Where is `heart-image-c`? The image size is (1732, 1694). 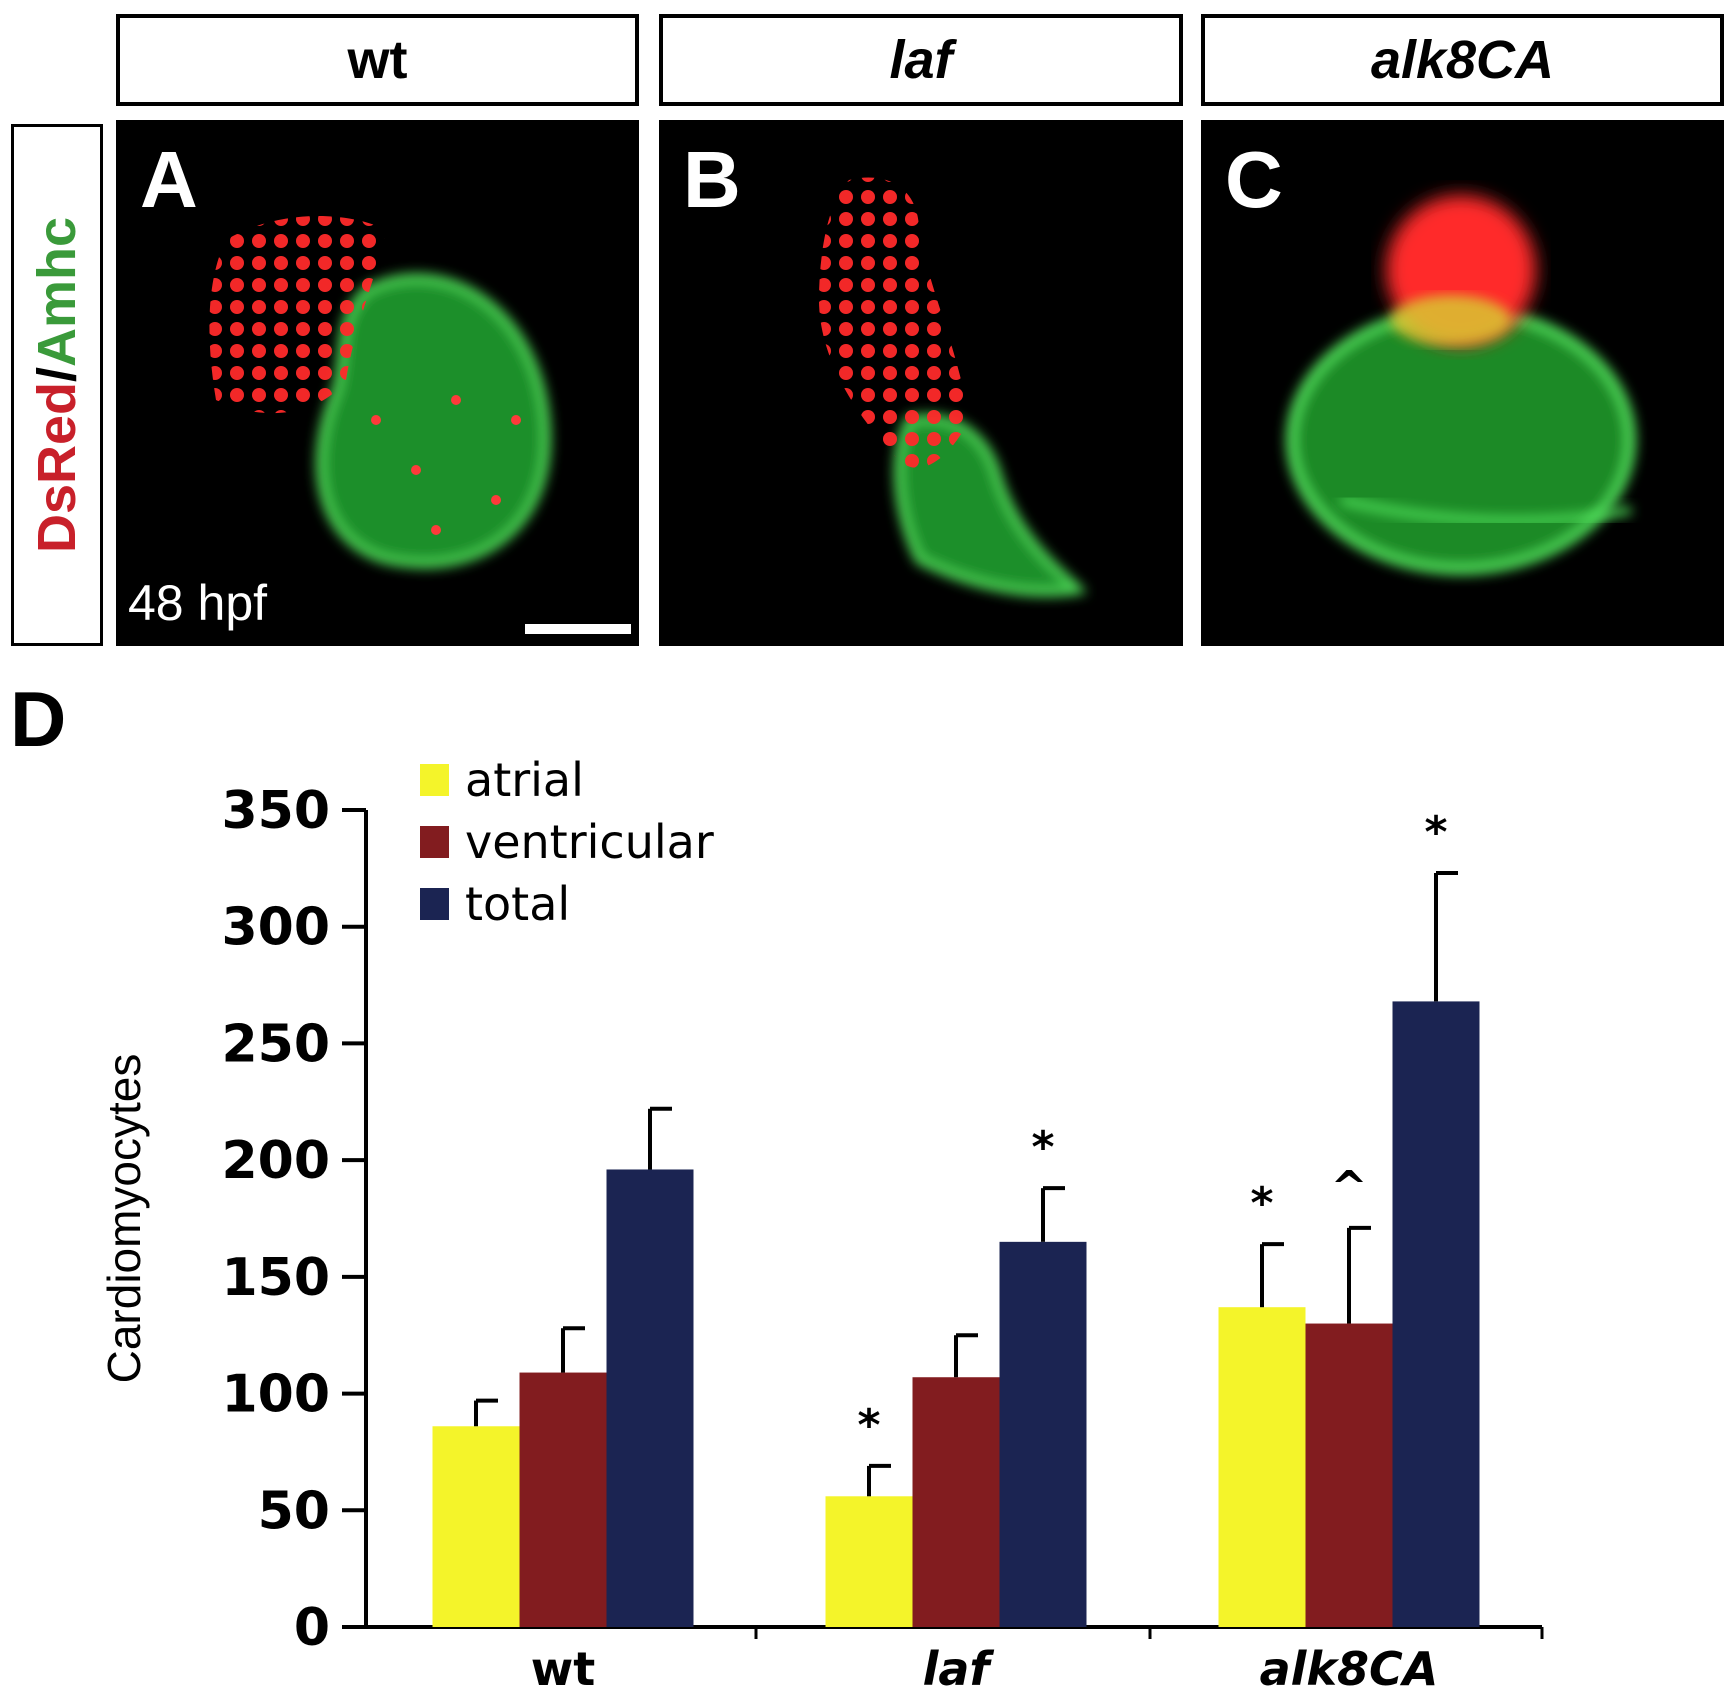
heart-image-c is located at coordinates (1461, 385).